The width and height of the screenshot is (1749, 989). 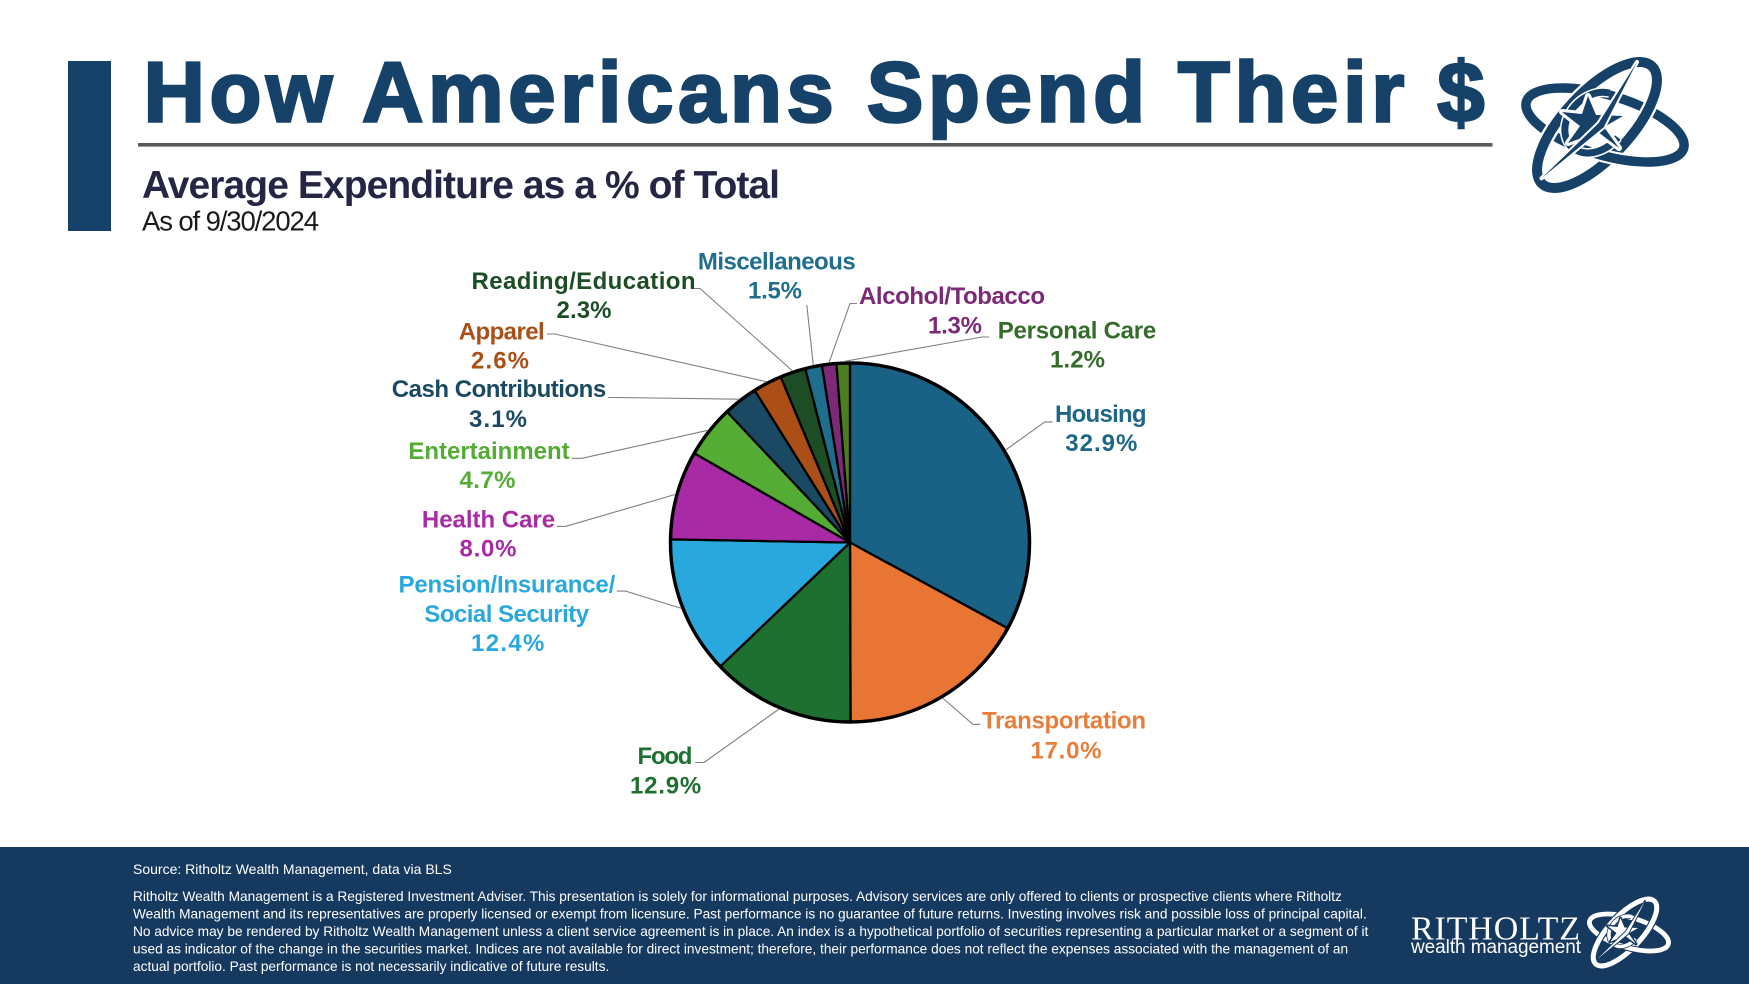 What do you see at coordinates (1064, 721) in the screenshot?
I see `svg-text: Transportation` at bounding box center [1064, 721].